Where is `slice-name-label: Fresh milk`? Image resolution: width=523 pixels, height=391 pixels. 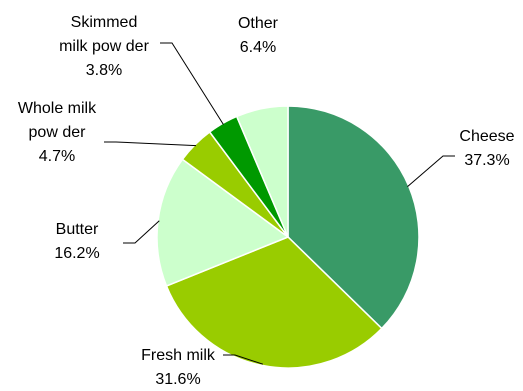
slice-name-label: Fresh milk is located at coordinates (178, 355).